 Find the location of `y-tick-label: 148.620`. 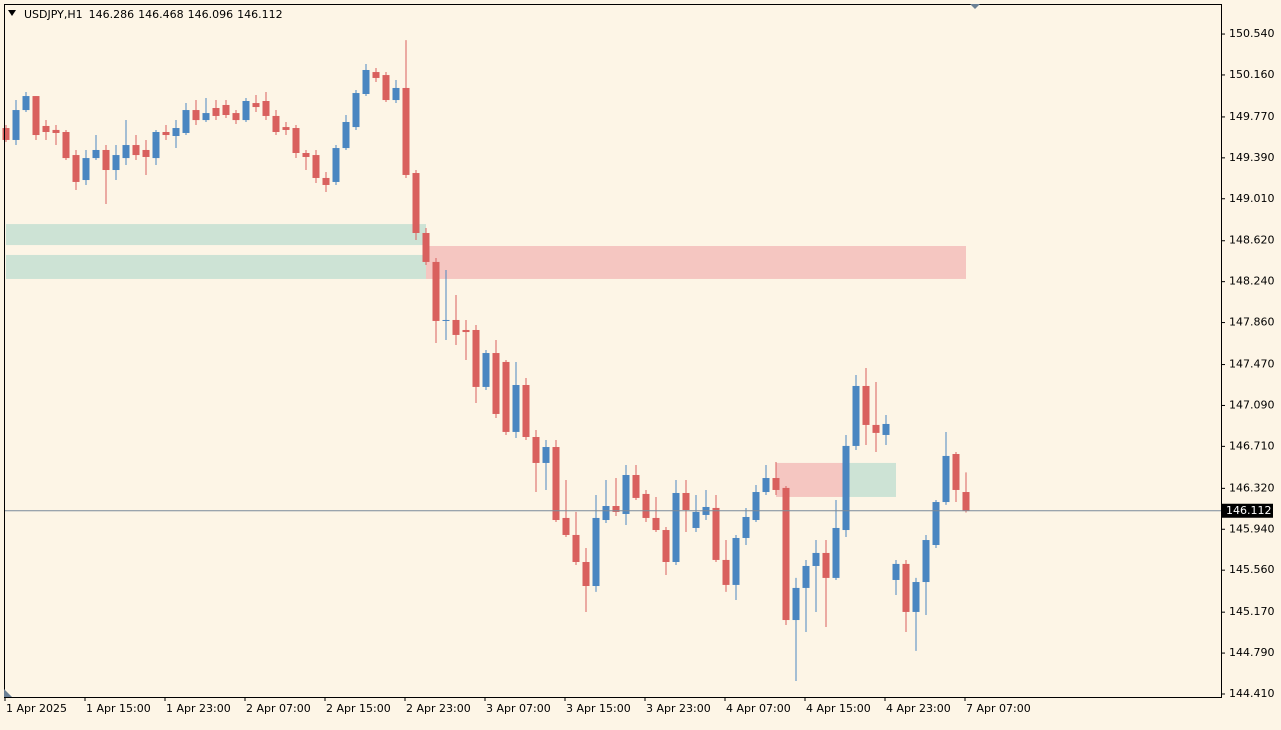

y-tick-label: 148.620 is located at coordinates (1252, 240).